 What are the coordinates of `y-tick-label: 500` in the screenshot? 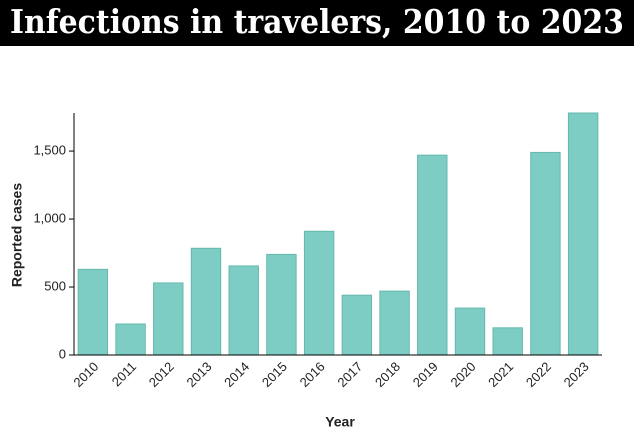 It's located at (55, 285).